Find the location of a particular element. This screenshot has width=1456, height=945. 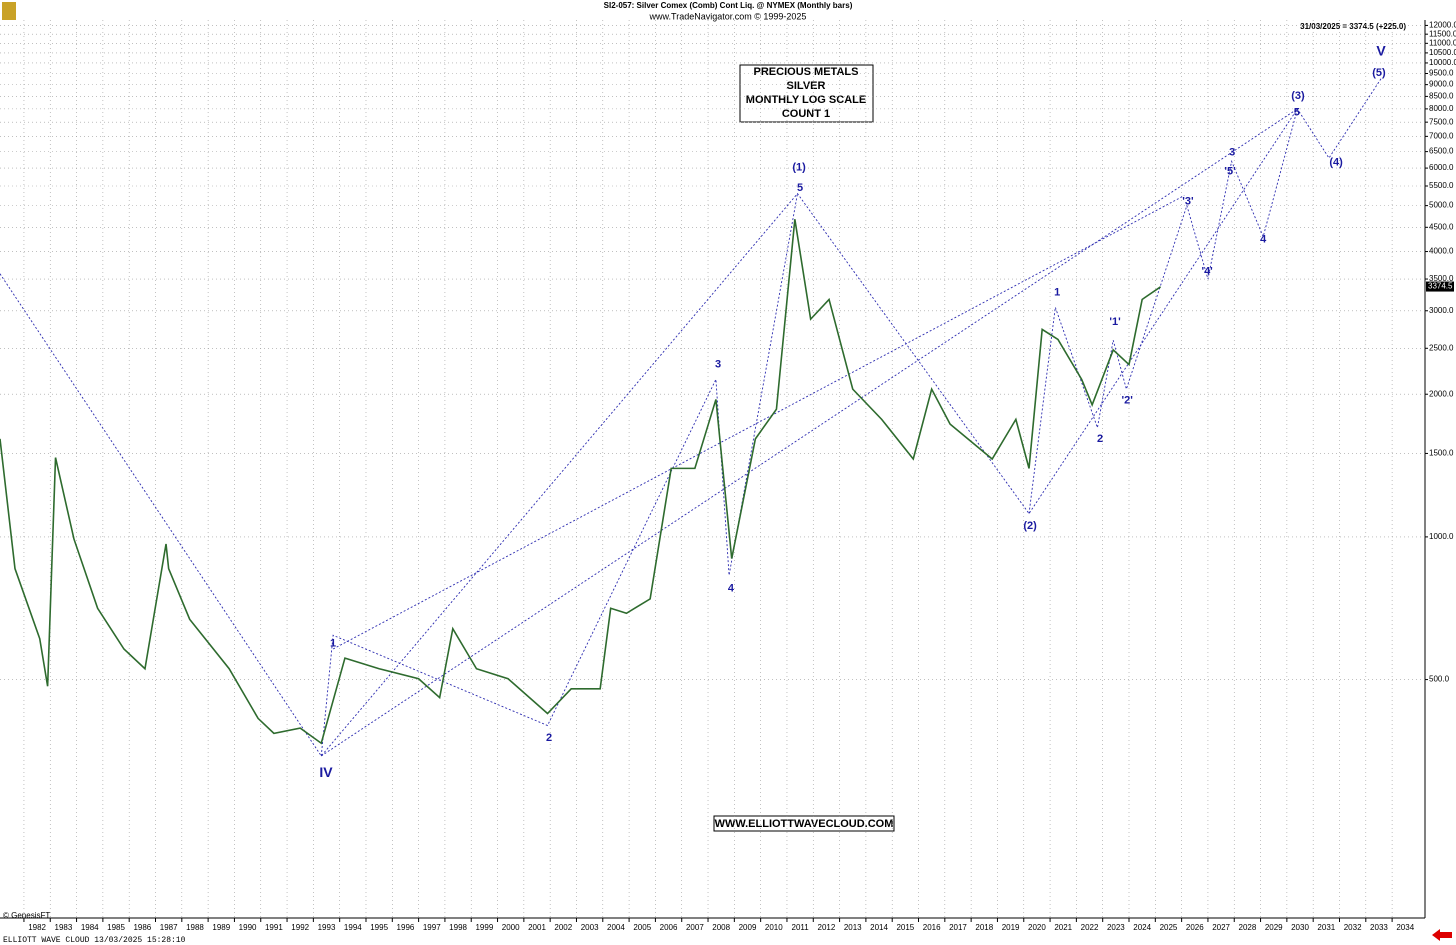

x-tick-label: 2030 is located at coordinates (1300, 927).